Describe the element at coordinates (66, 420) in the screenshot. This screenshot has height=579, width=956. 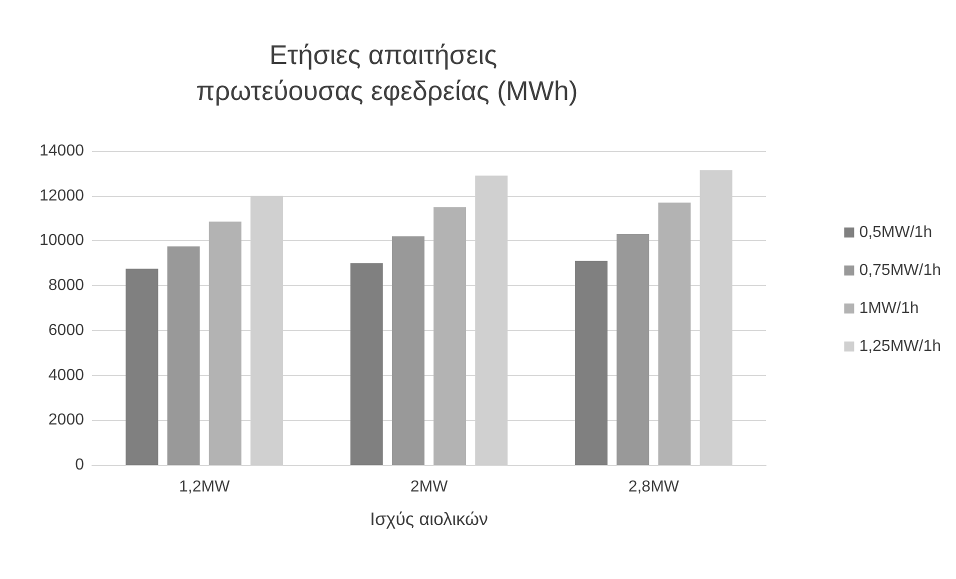
I see `y-tick-label: 2000` at that location.